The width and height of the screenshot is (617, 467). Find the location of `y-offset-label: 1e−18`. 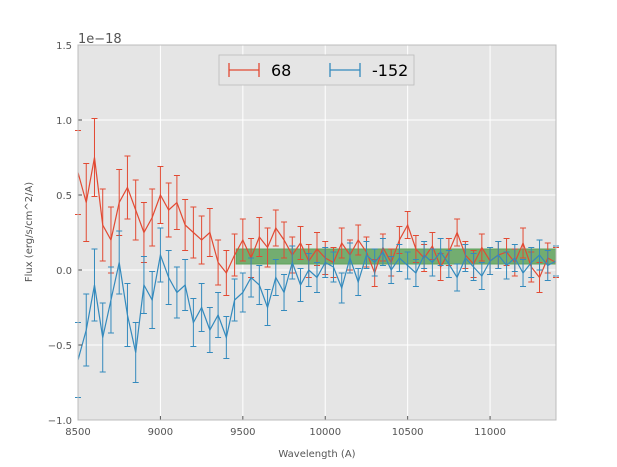

y-offset-label: 1e−18 is located at coordinates (100, 39).